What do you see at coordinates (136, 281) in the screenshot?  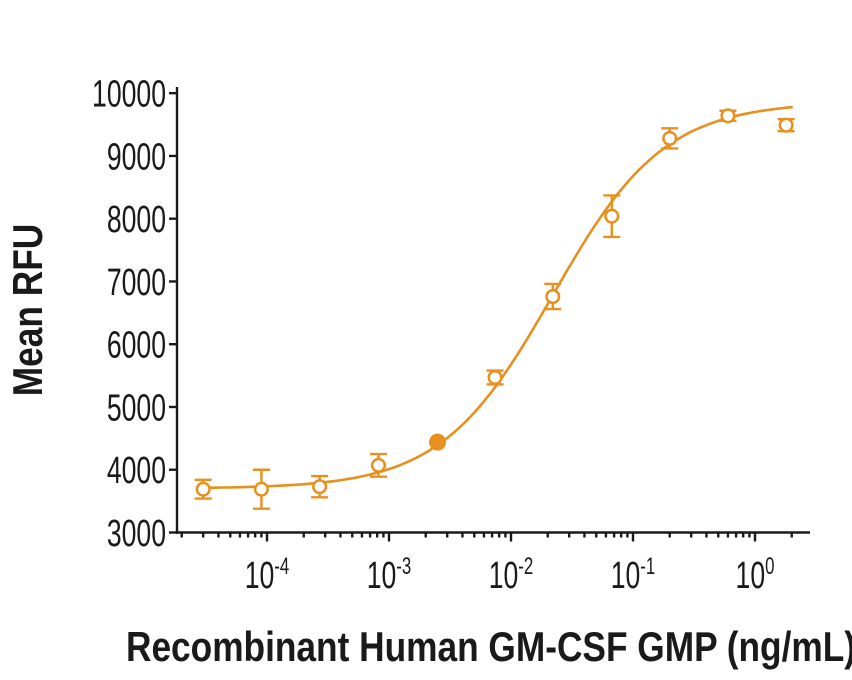 I see `y-tick-label: 7000` at bounding box center [136, 281].